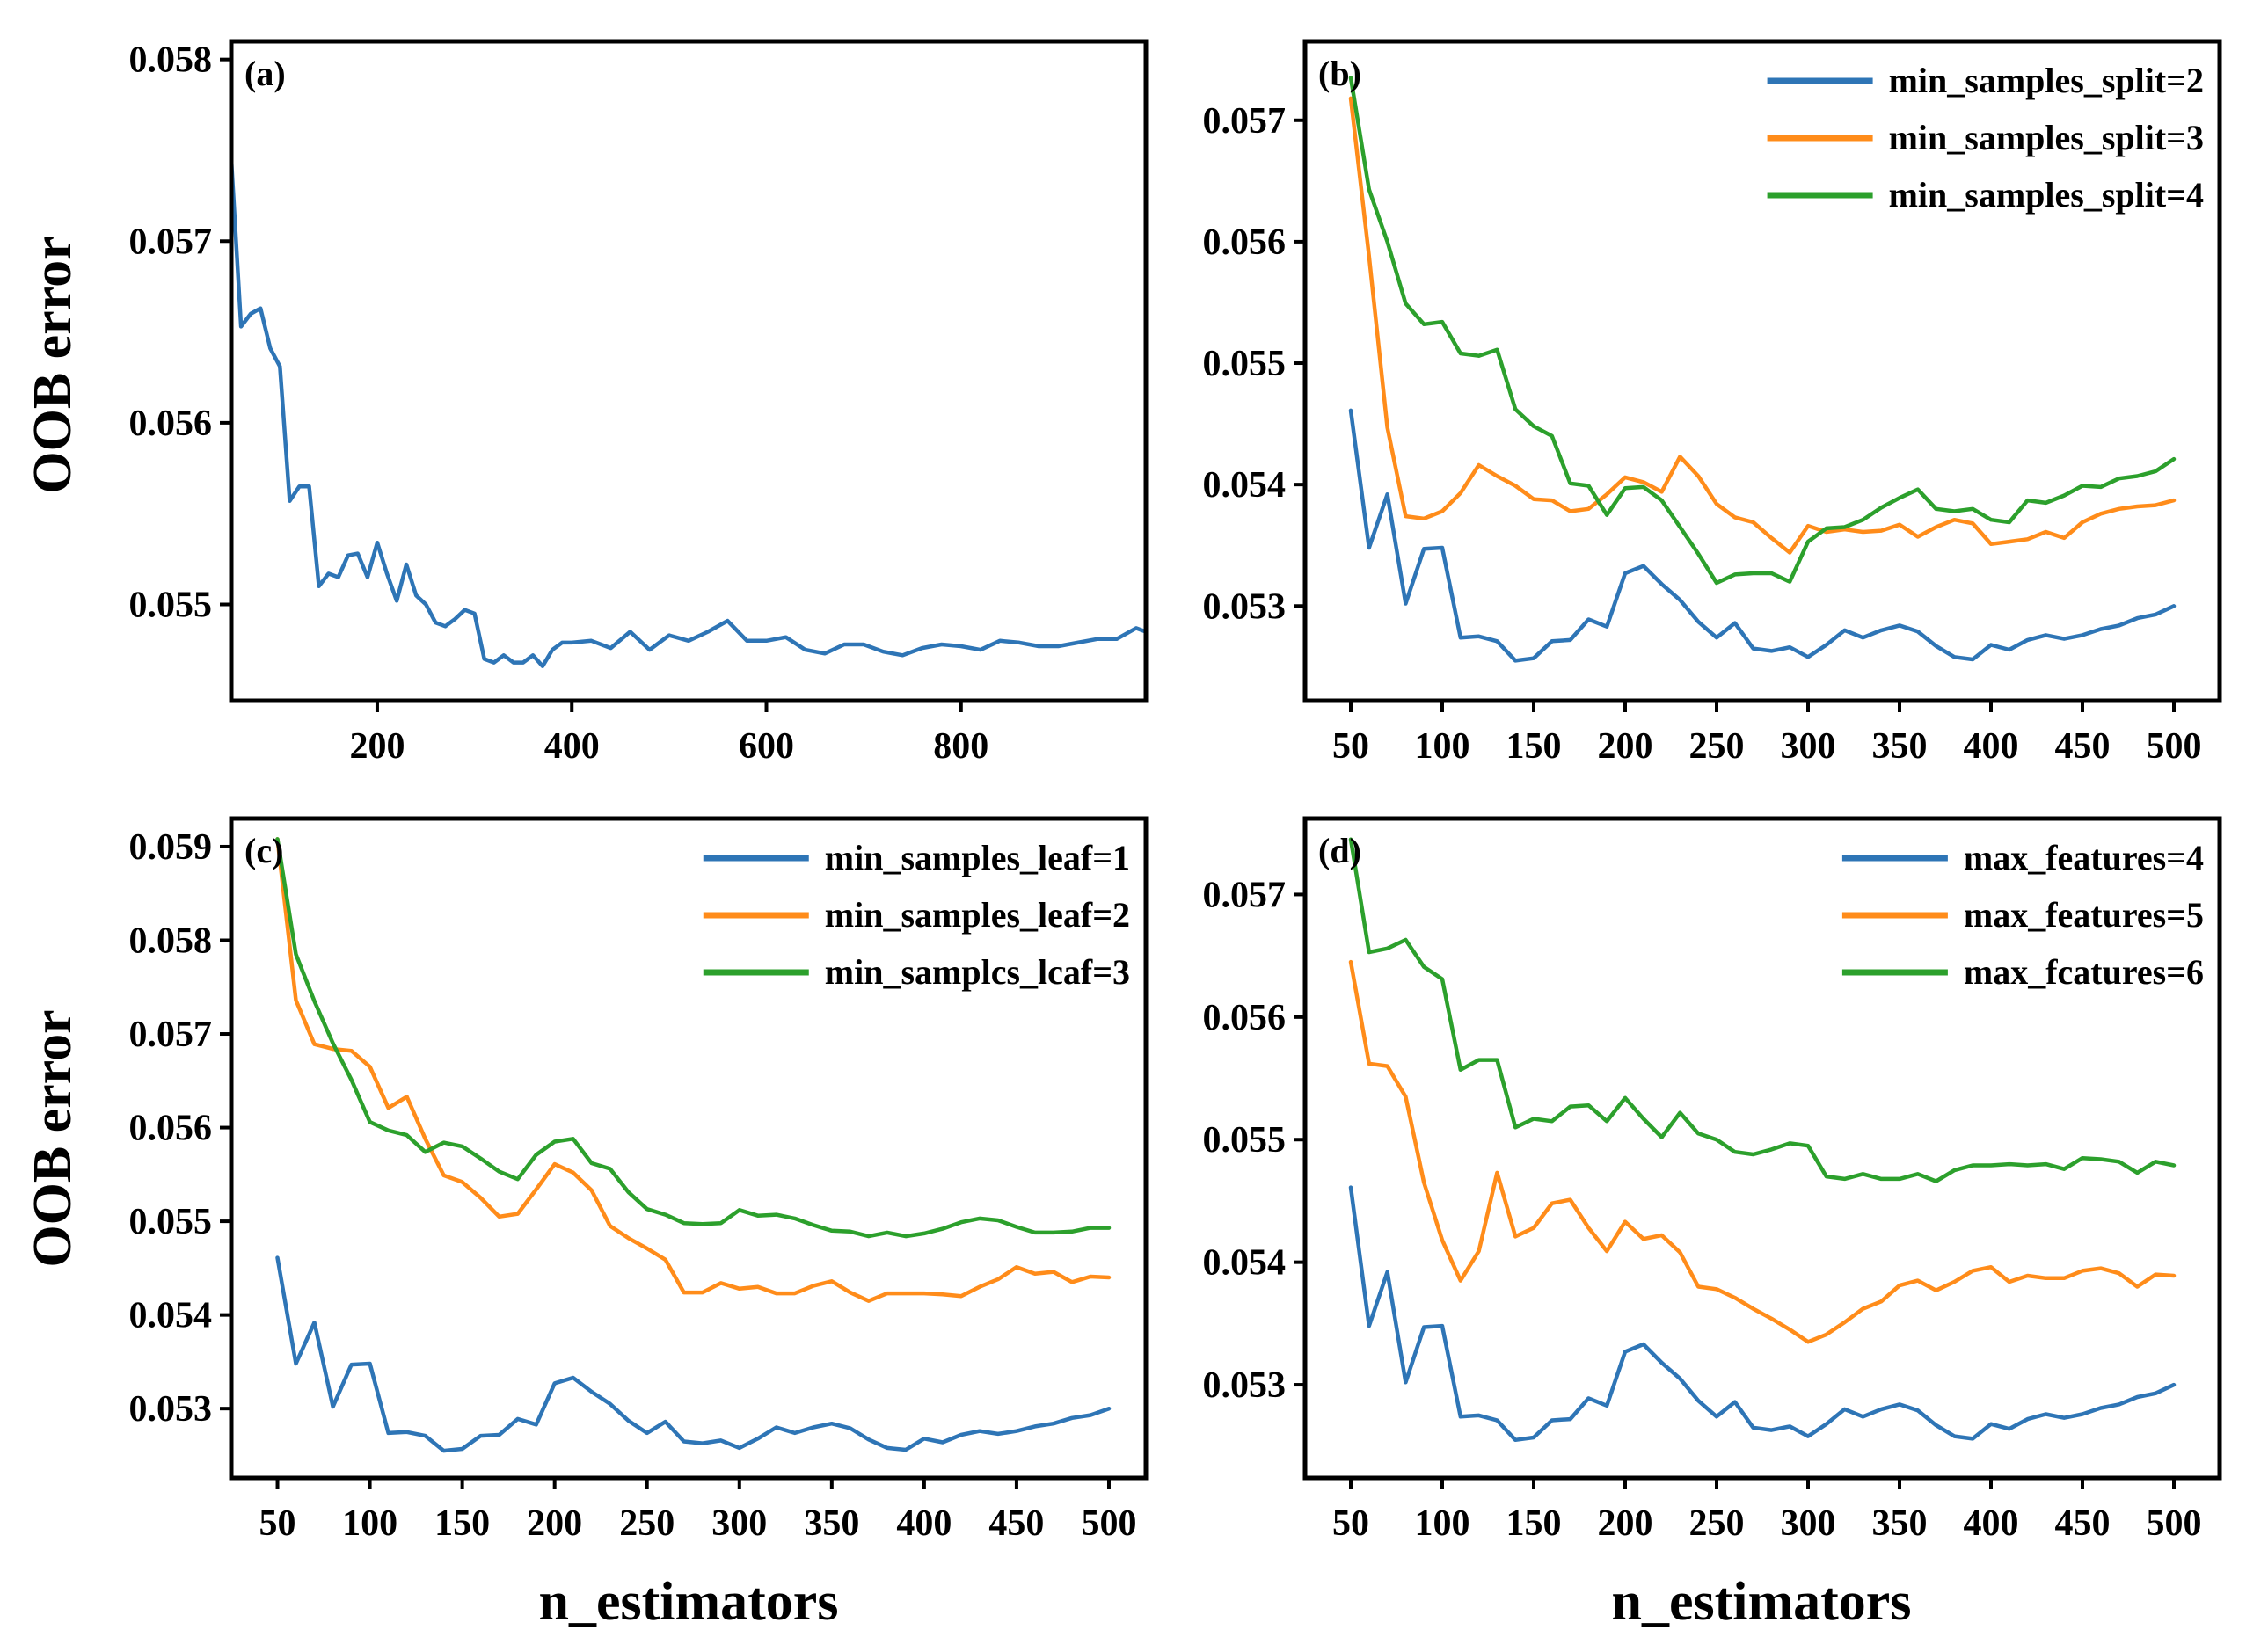  What do you see at coordinates (2084, 915) in the screenshot?
I see `legend-label-2: max_features=5` at bounding box center [2084, 915].